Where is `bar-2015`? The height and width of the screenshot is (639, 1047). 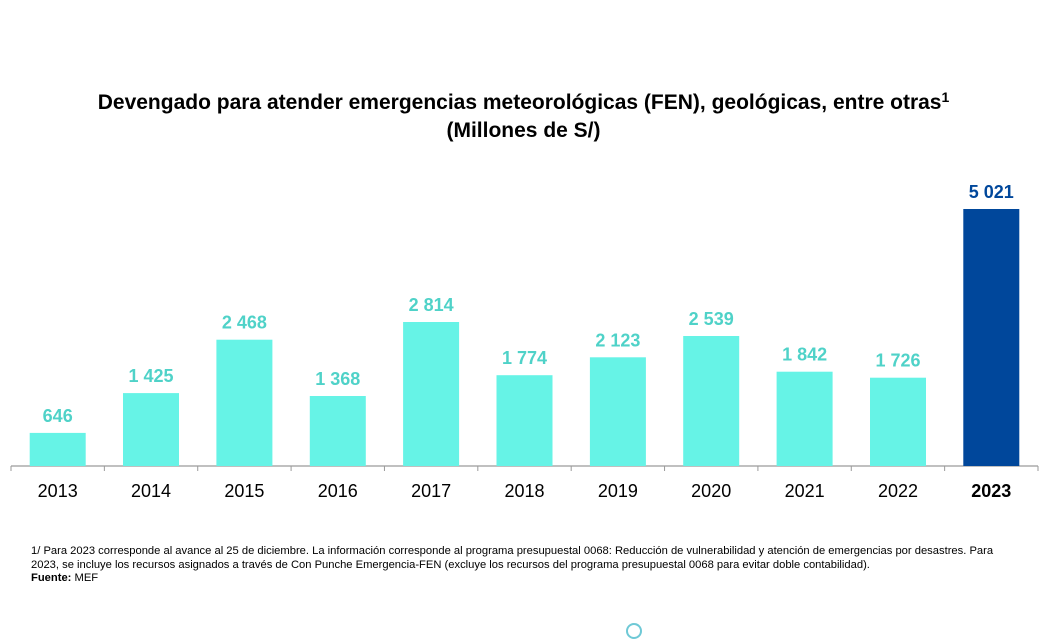
bar-2015 is located at coordinates (244, 402).